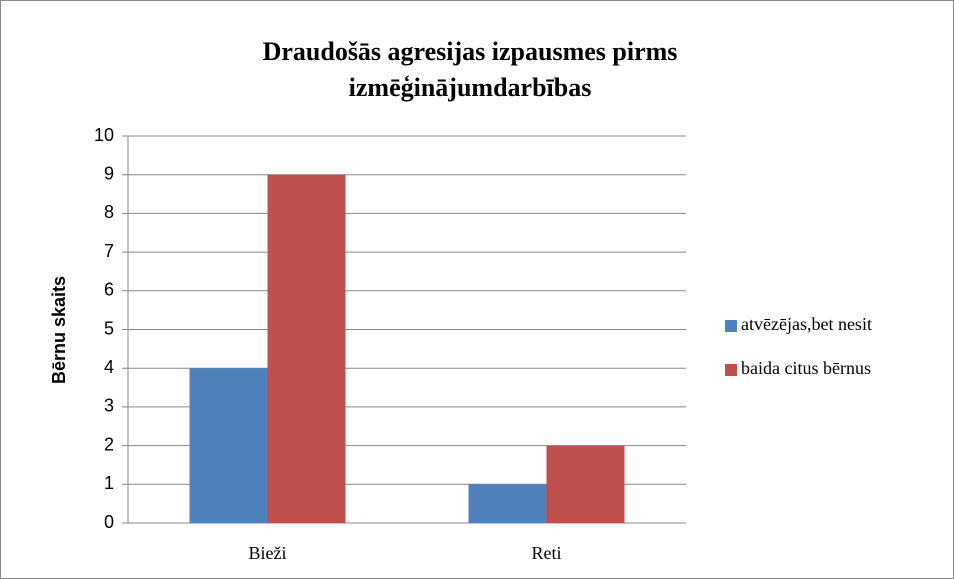 The height and width of the screenshot is (579, 954). Describe the element at coordinates (109, 367) in the screenshot. I see `y-tick-label: 4` at that location.